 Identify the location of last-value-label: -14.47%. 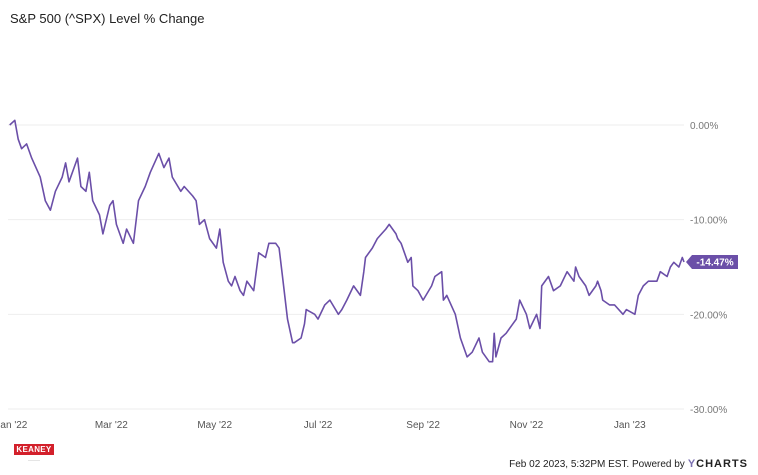
(714, 262).